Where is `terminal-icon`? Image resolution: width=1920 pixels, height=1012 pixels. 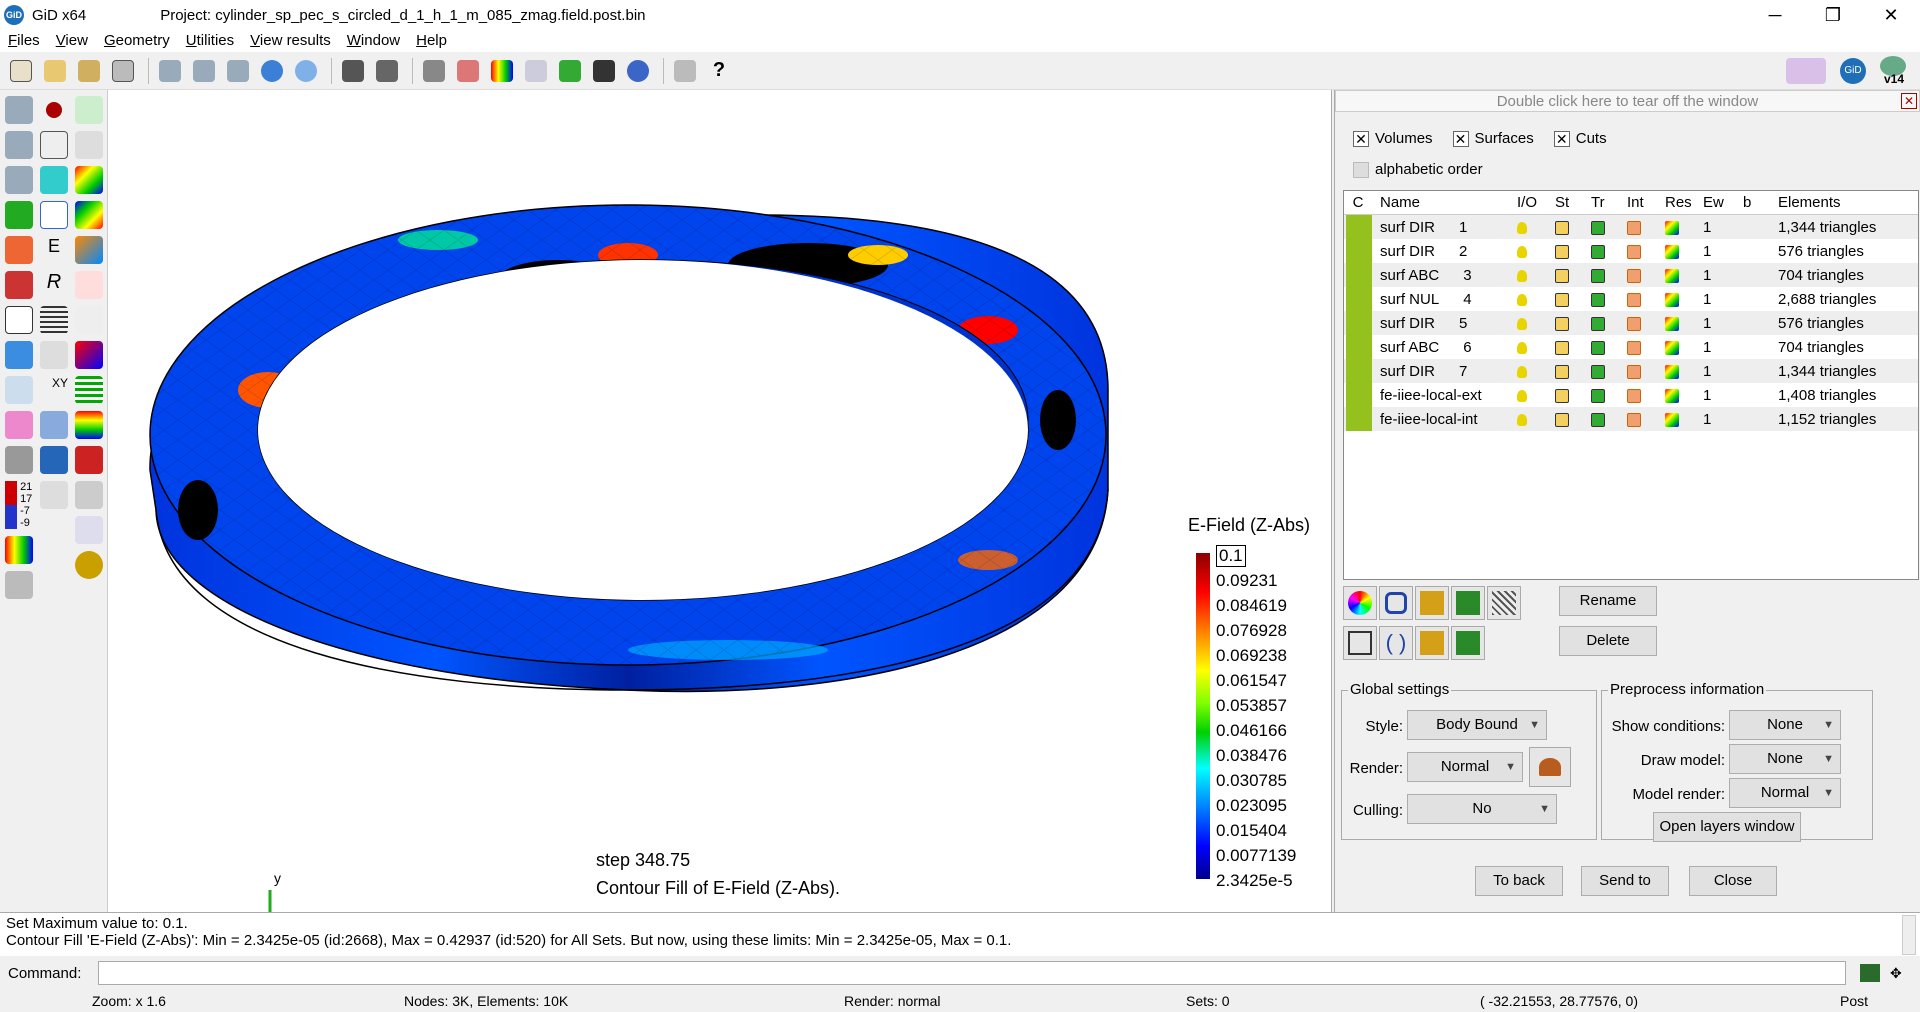
terminal-icon is located at coordinates (1870, 973).